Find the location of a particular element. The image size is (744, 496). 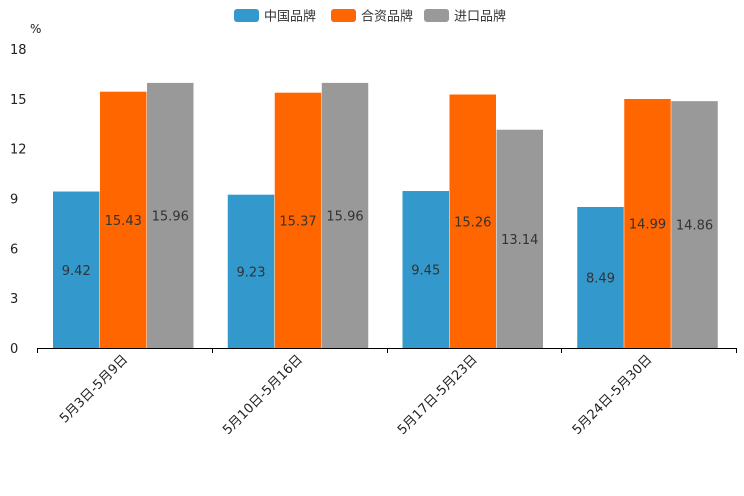

y-axis: 0 3 6 9 12 15 18 is located at coordinates (18, 200).